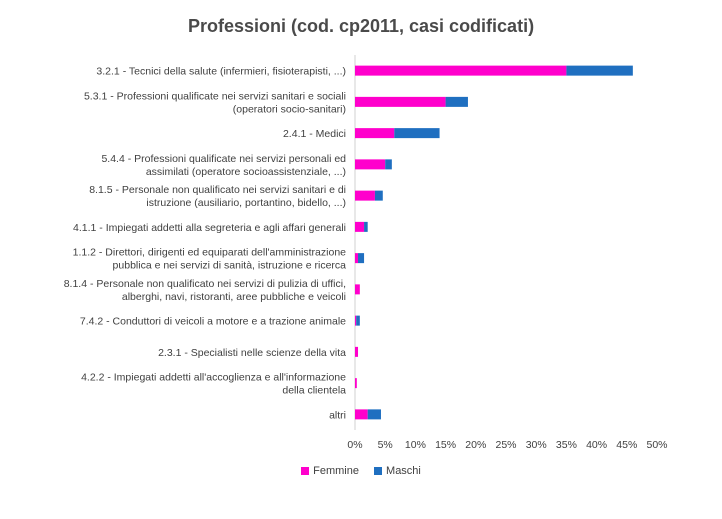 The image size is (722, 519). I want to click on x-tick-label-2: 10%, so click(415, 445).